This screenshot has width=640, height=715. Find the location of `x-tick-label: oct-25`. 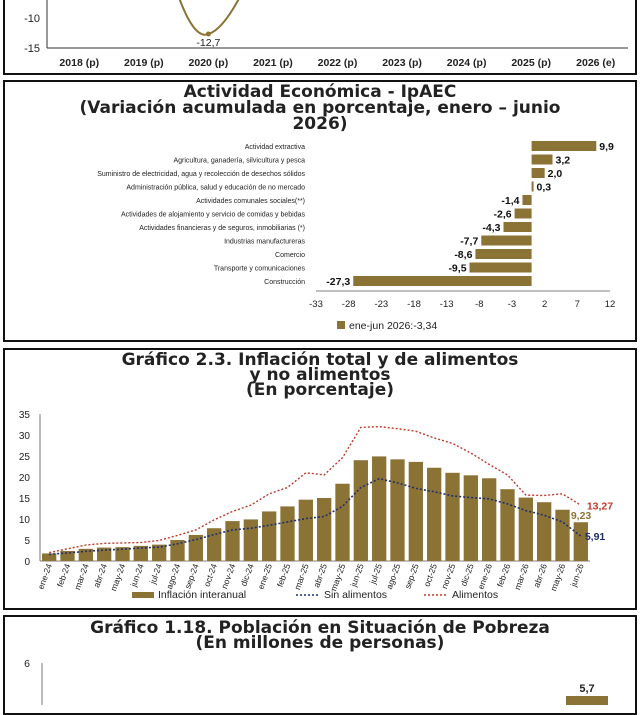

x-tick-label: oct-25 is located at coordinates (431, 575).